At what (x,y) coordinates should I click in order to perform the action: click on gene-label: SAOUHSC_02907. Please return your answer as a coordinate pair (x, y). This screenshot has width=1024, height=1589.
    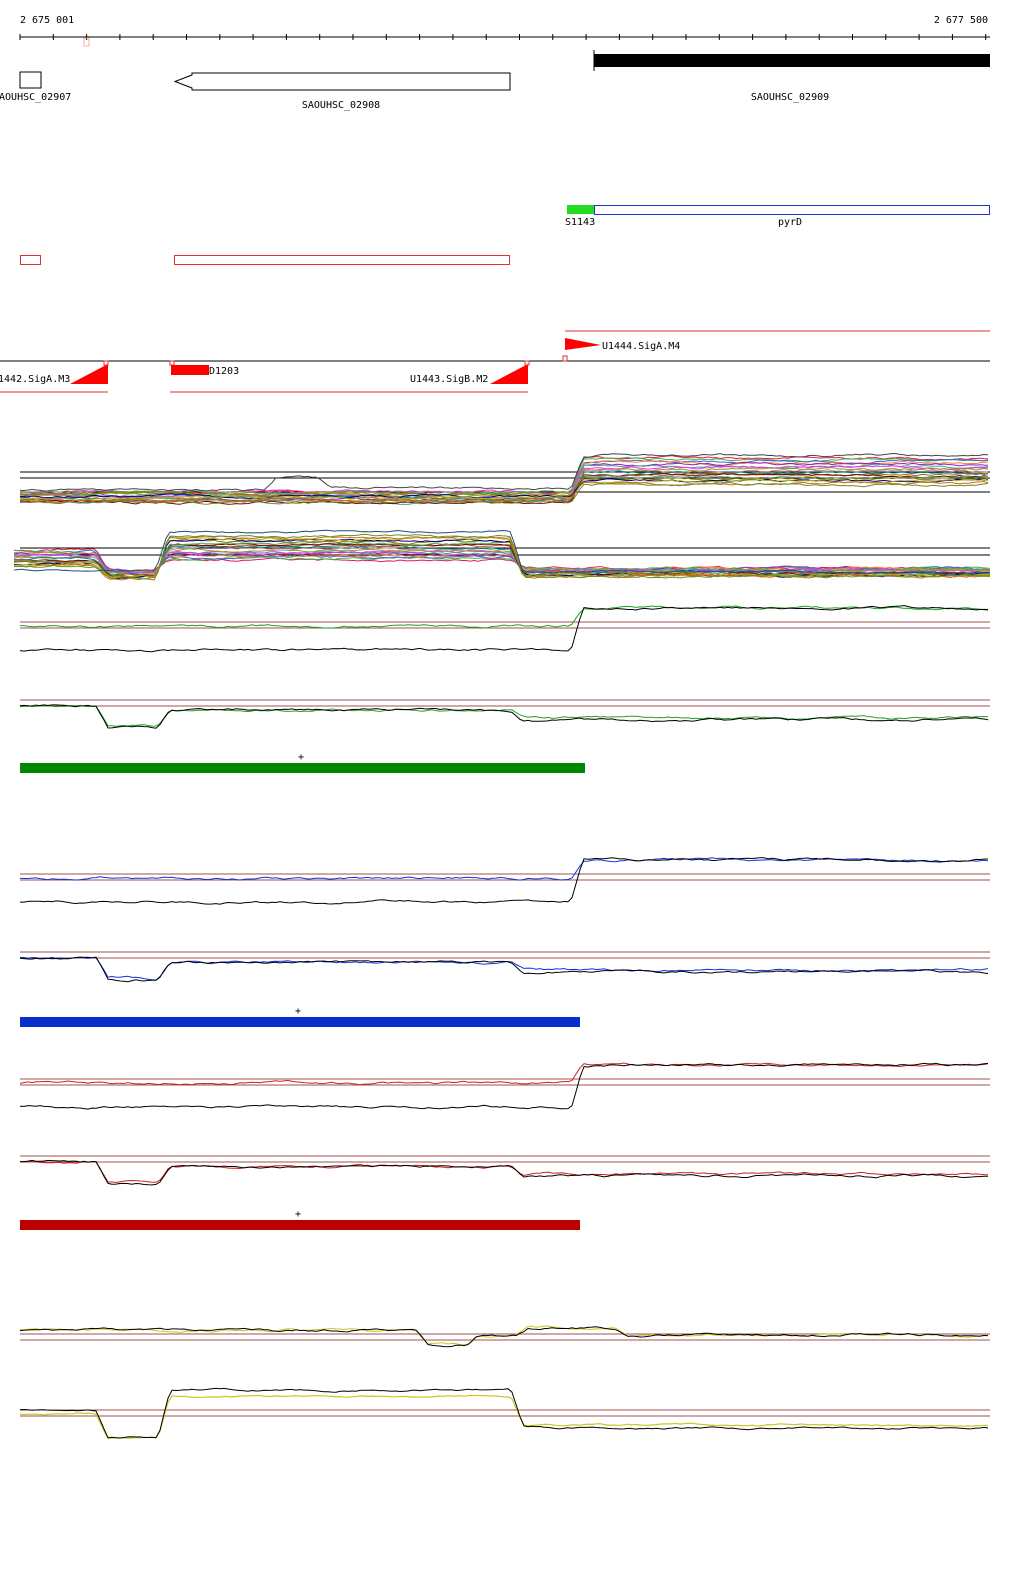
    Looking at the image, I should click on (35, 97).